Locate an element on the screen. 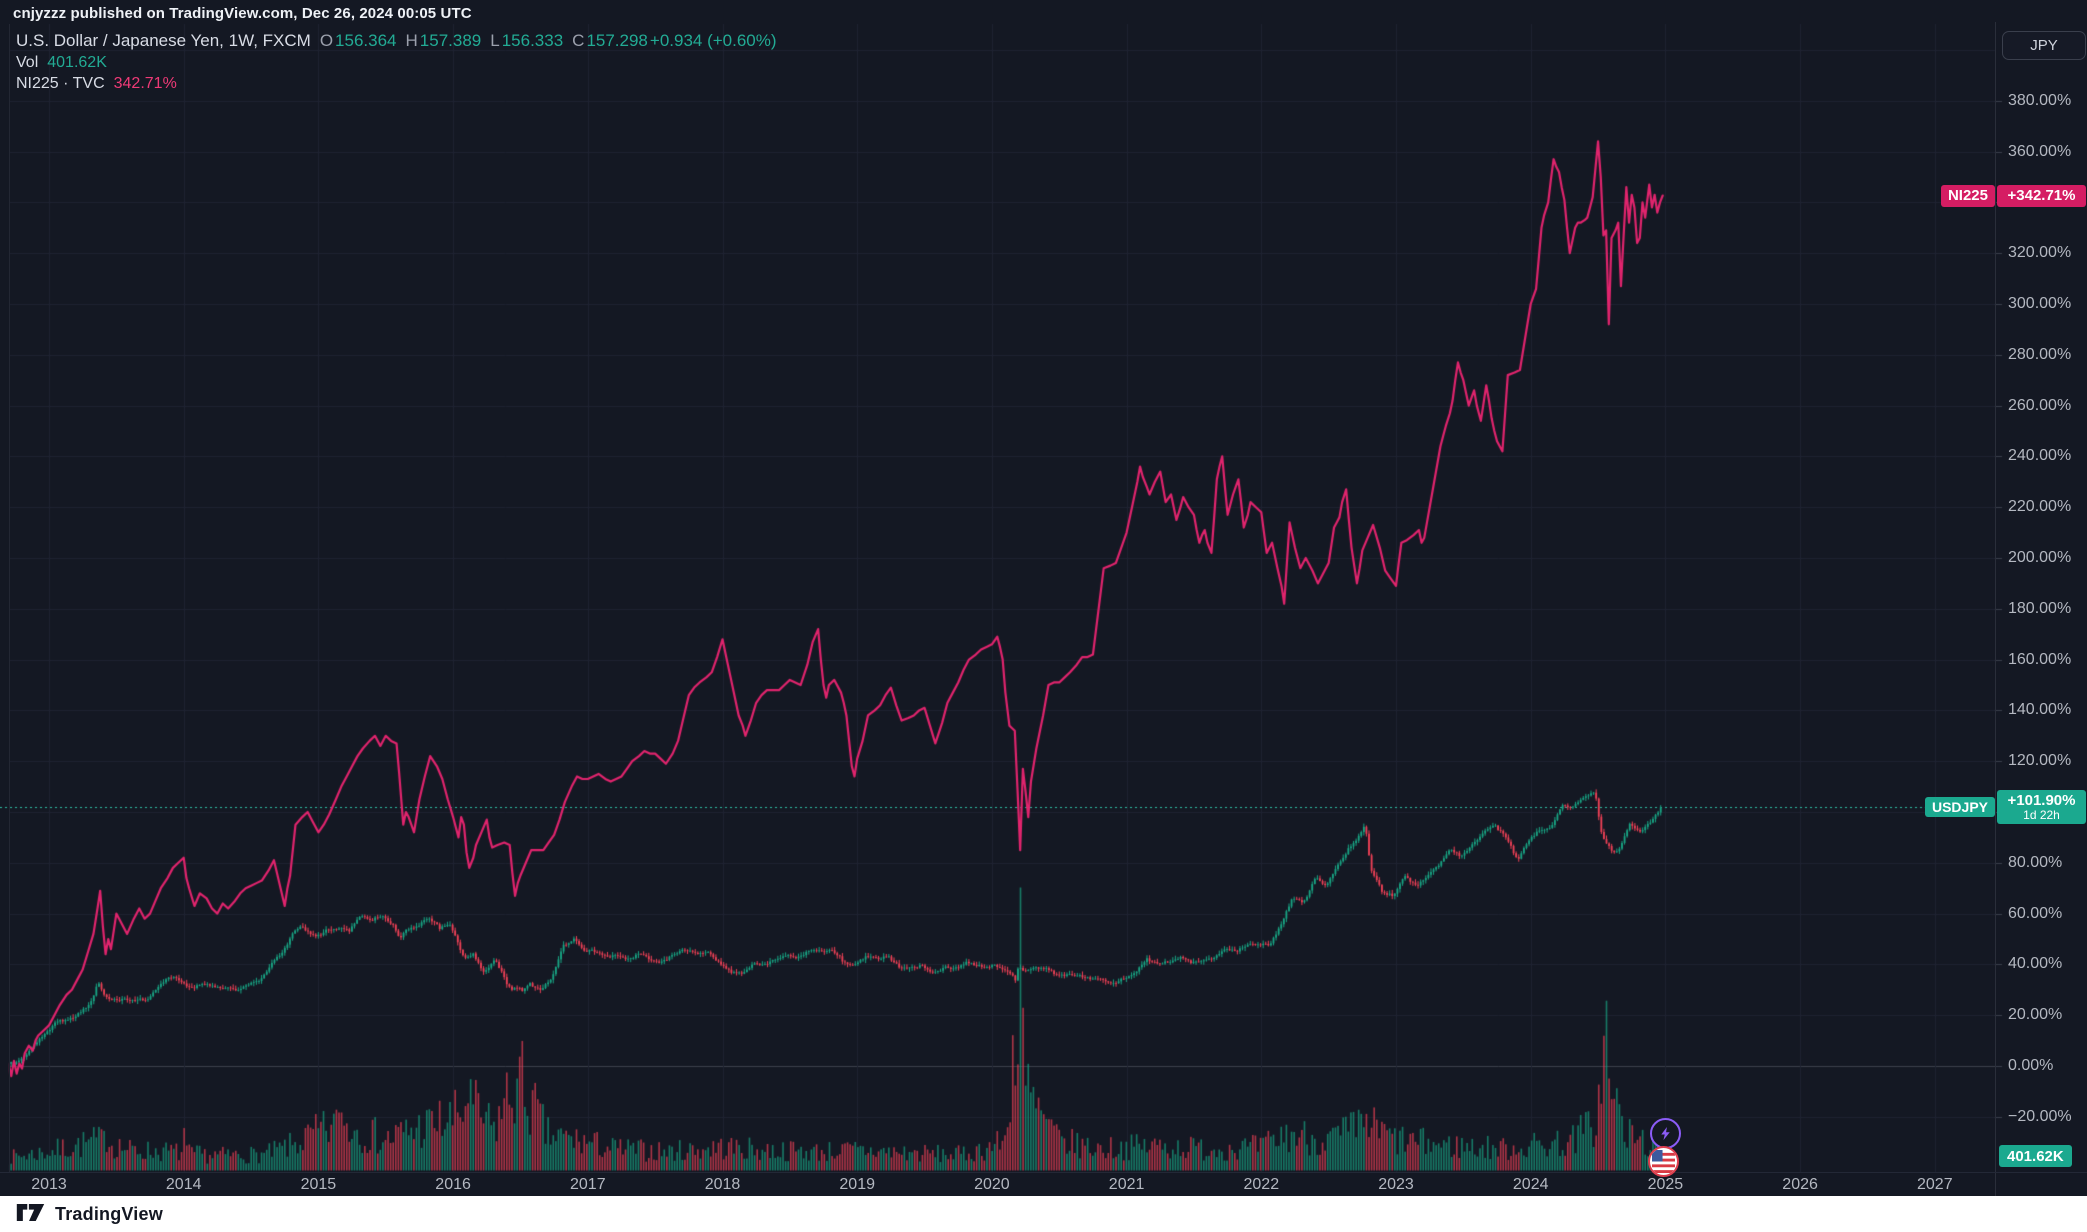 Image resolution: width=2087 pixels, height=1232 pixels. ni225-price-badge: +342.71% is located at coordinates (2041, 195).